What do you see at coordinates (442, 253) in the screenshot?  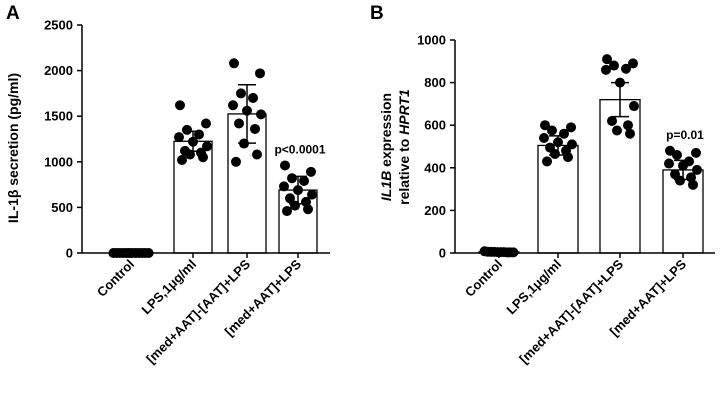 I see `panel-b-y-tick-label-0: 0` at bounding box center [442, 253].